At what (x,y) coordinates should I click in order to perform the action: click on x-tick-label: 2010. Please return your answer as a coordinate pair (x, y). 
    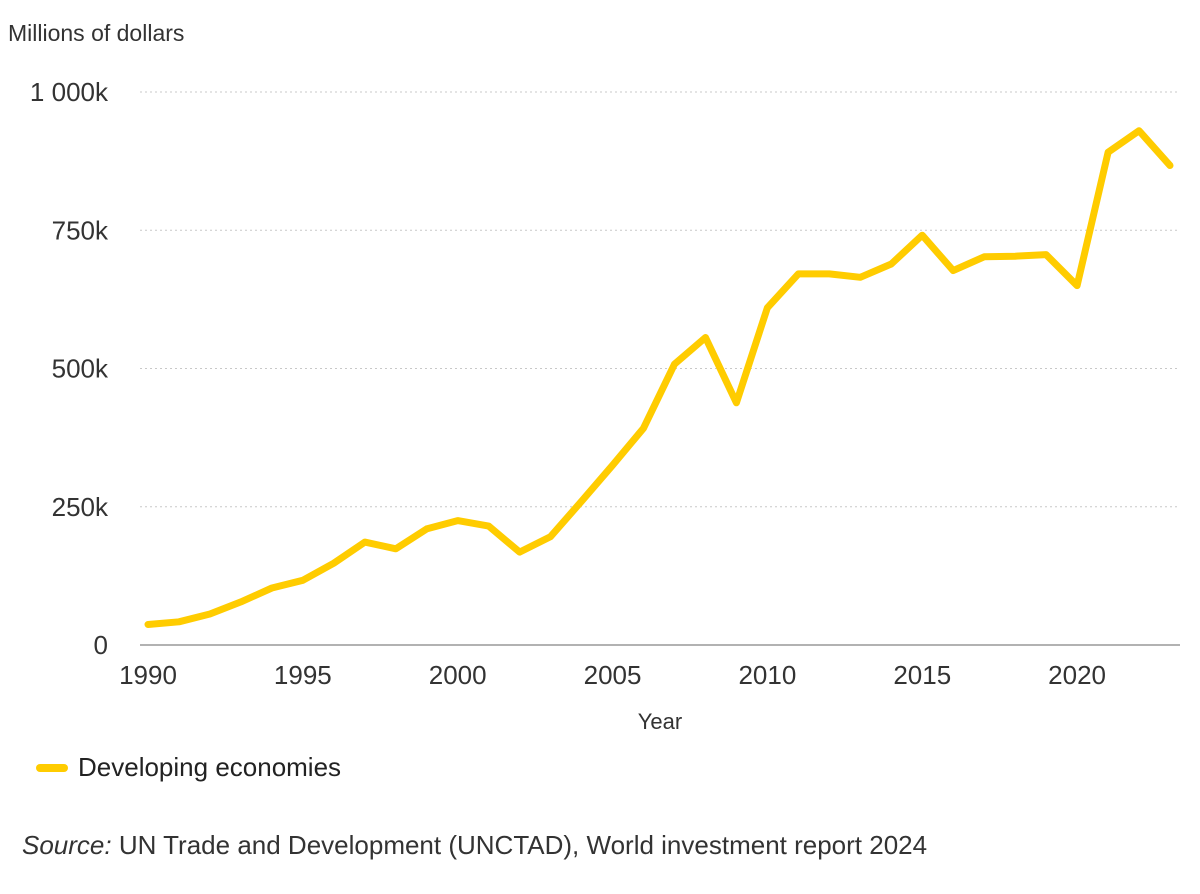
    Looking at the image, I should click on (767, 675).